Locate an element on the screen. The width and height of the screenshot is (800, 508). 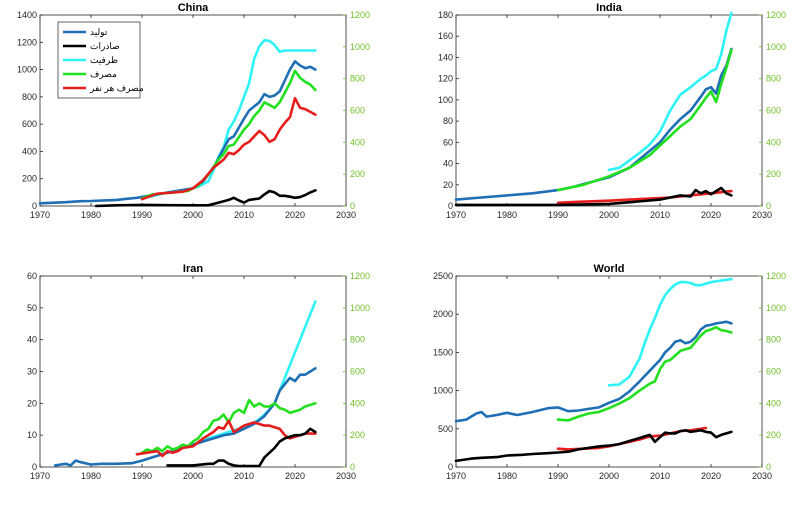
chart-title: Iran is located at coordinates (193, 269).